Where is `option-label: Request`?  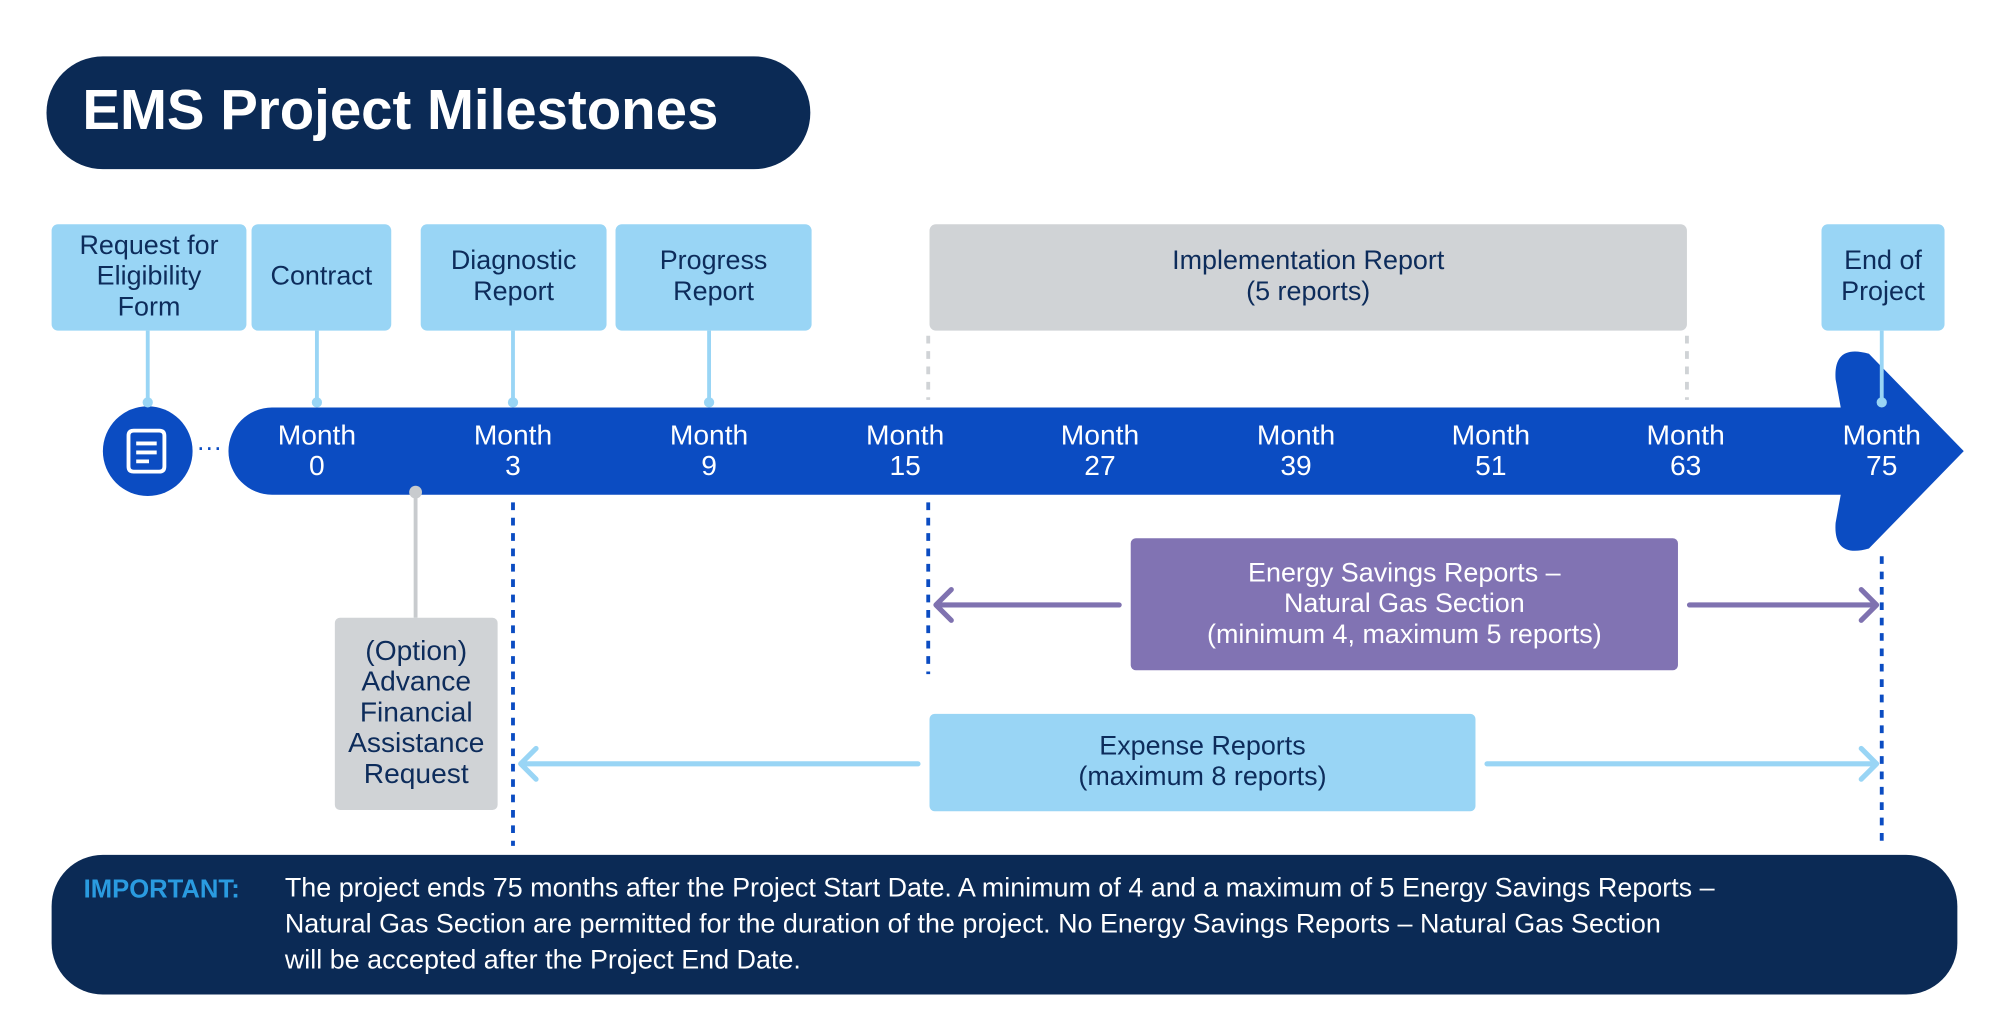
option-label: Request is located at coordinates (416, 773).